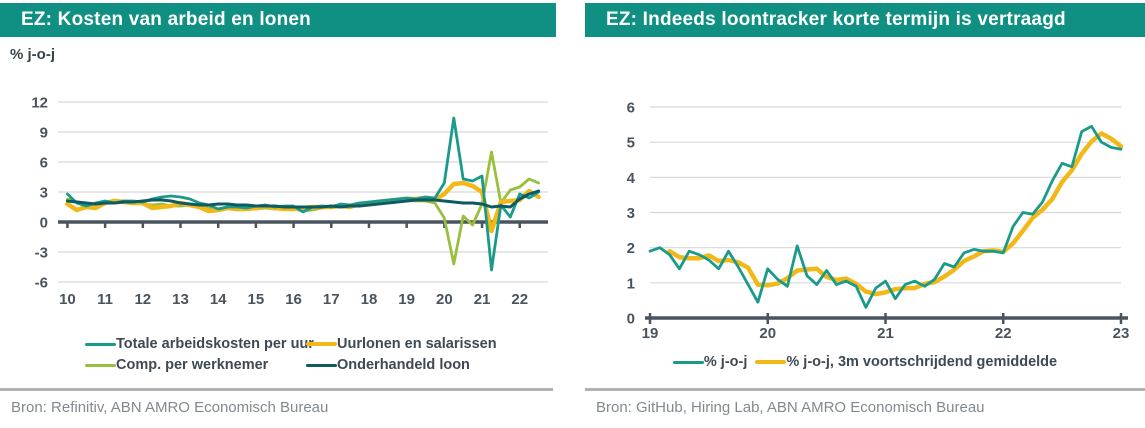  I want to click on legend-item: Totale arbeidskosten per uur, so click(199, 344).